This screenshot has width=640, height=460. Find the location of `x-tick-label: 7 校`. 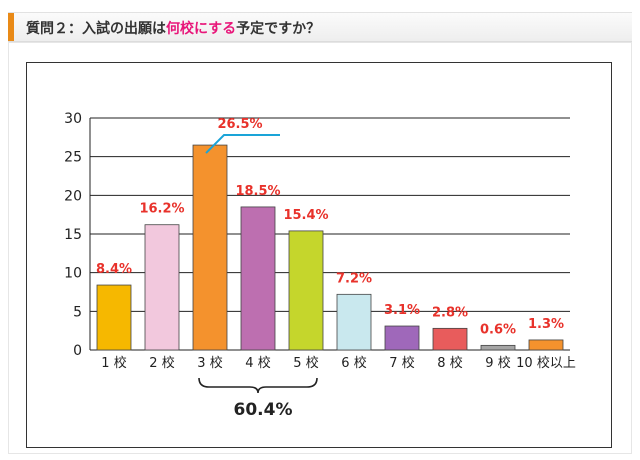

x-tick-label: 7 校 is located at coordinates (401, 363).